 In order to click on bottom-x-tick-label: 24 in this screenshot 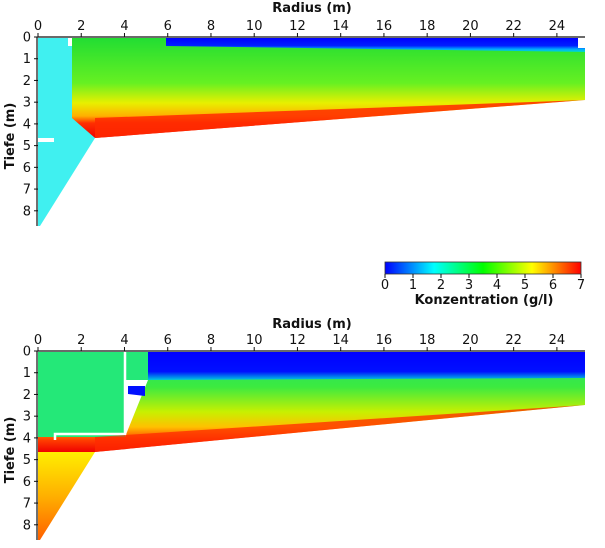, I will do `click(557, 340)`.